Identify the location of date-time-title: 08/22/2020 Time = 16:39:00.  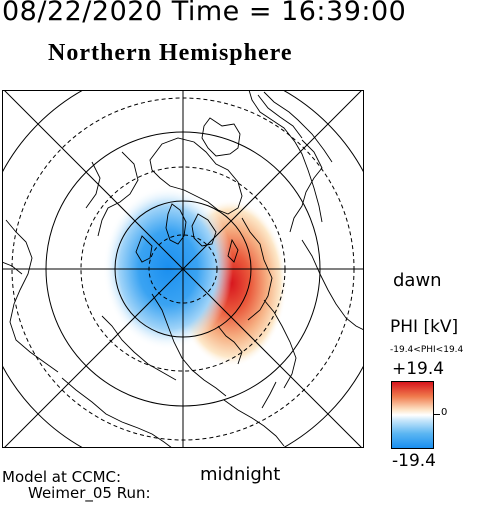
(204, 13).